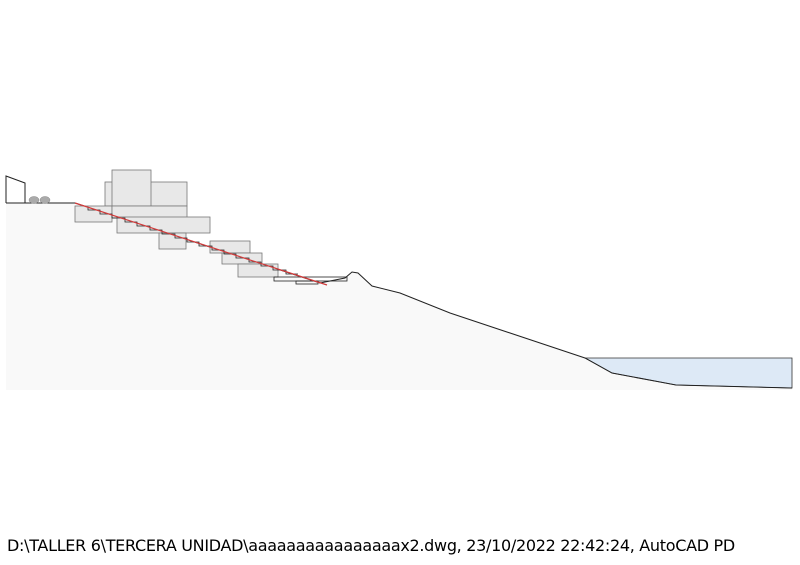  Describe the element at coordinates (15, 189) in the screenshot. I see `building-outline` at that location.